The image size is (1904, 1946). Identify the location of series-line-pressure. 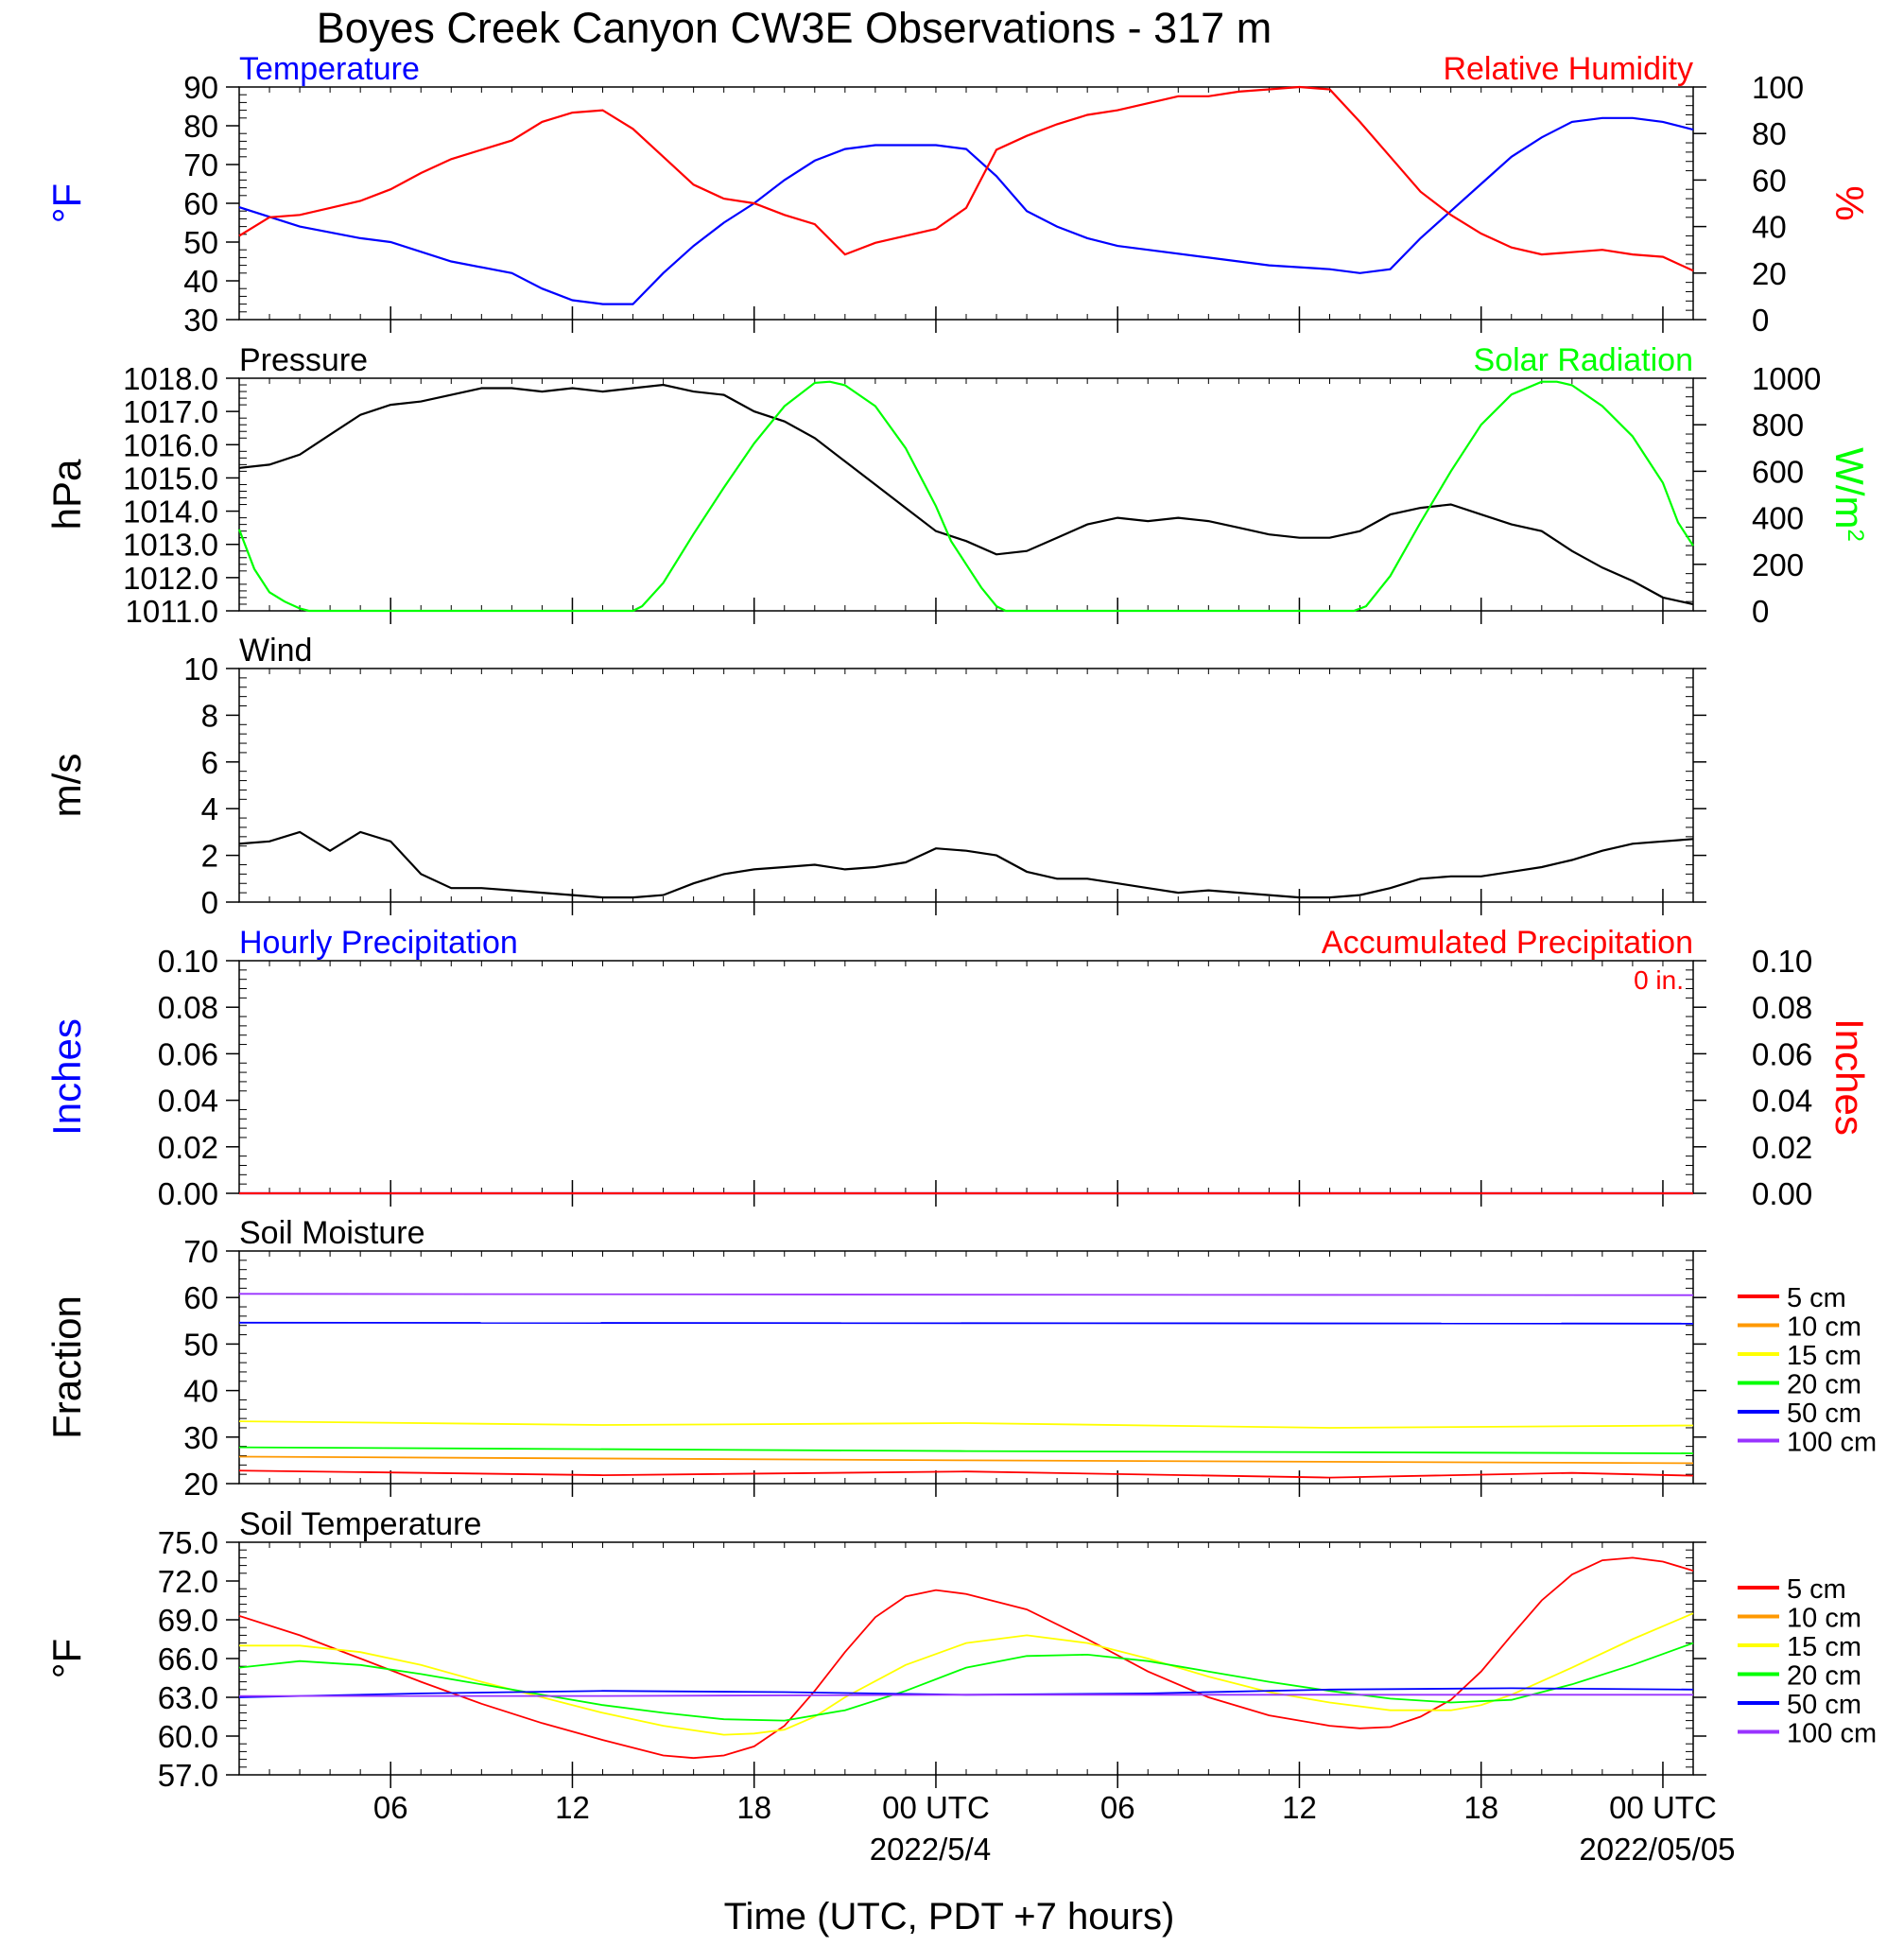
(966, 495).